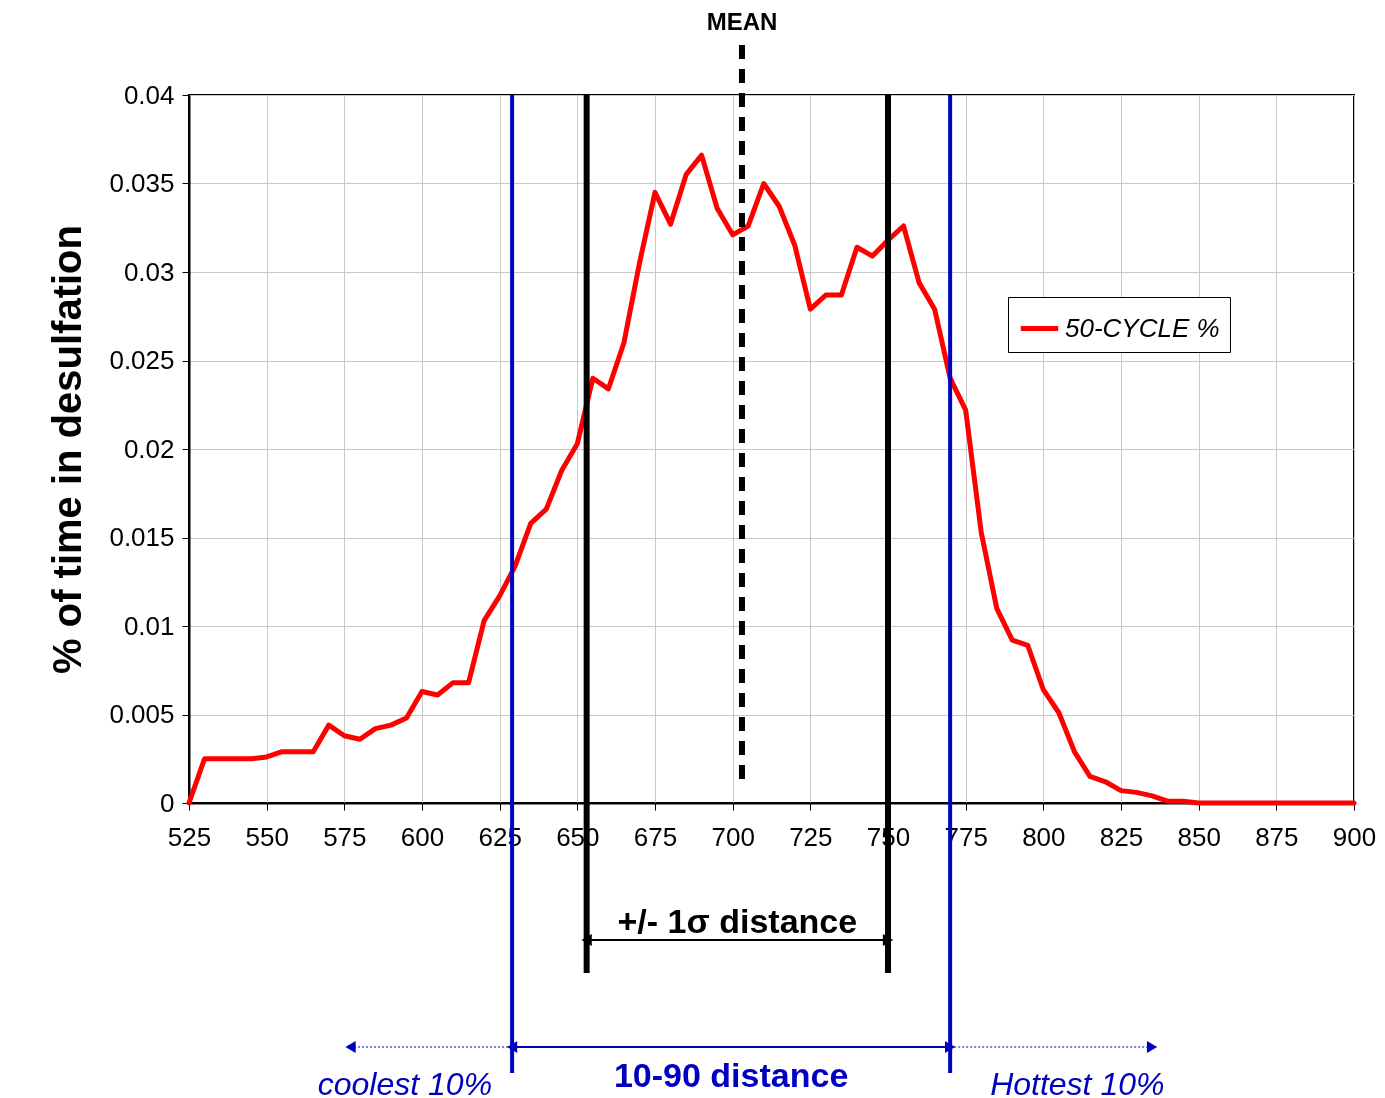  What do you see at coordinates (189, 836) in the screenshot?
I see `x-tick-label: 525` at bounding box center [189, 836].